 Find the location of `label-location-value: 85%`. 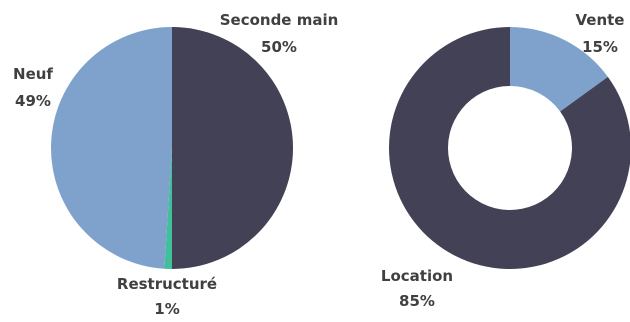

label-location-value: 85% is located at coordinates (417, 301).